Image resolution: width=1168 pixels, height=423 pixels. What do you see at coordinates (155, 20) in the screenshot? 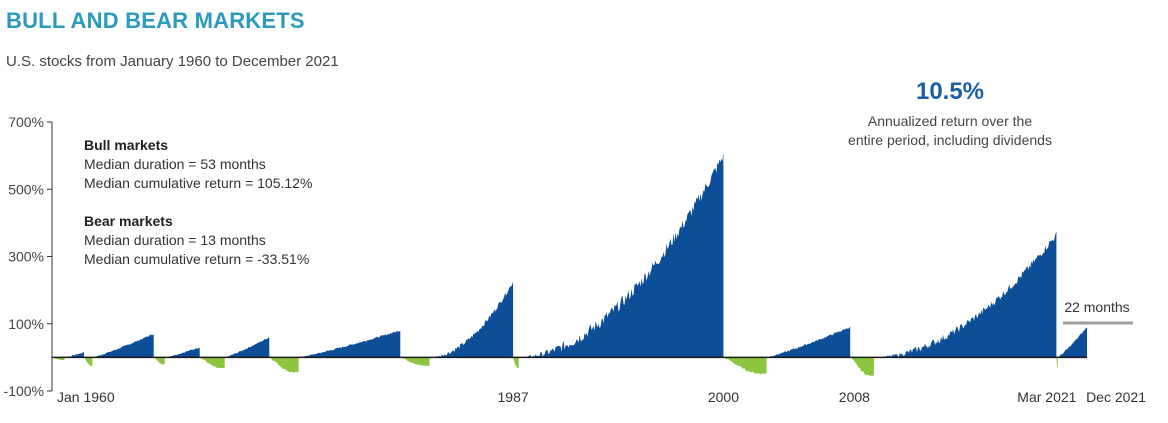
I see `page-title: BULL AND BEAR MARKETS` at bounding box center [155, 20].